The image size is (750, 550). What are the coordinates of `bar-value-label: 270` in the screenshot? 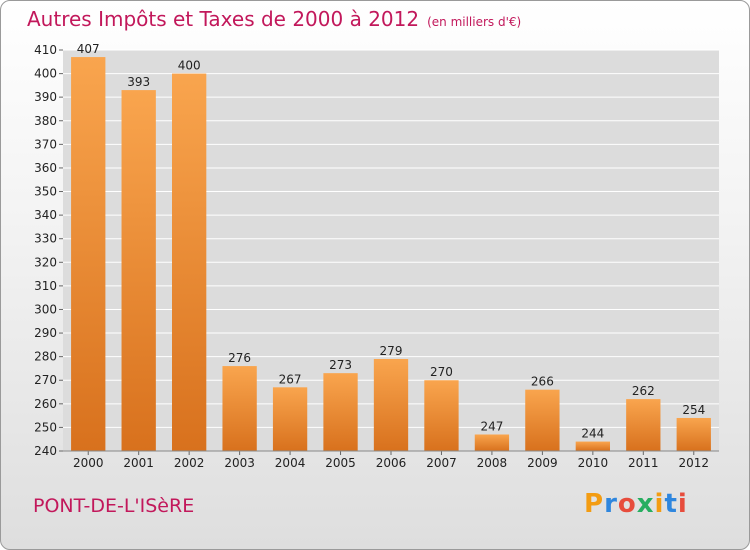 It's located at (441, 372).